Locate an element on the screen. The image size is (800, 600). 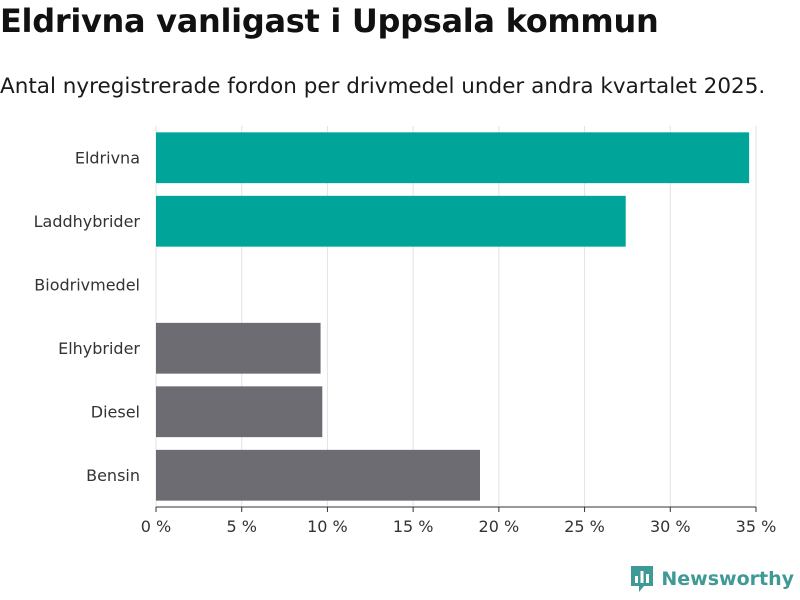
brand-name: Newsworthy is located at coordinates (727, 579).